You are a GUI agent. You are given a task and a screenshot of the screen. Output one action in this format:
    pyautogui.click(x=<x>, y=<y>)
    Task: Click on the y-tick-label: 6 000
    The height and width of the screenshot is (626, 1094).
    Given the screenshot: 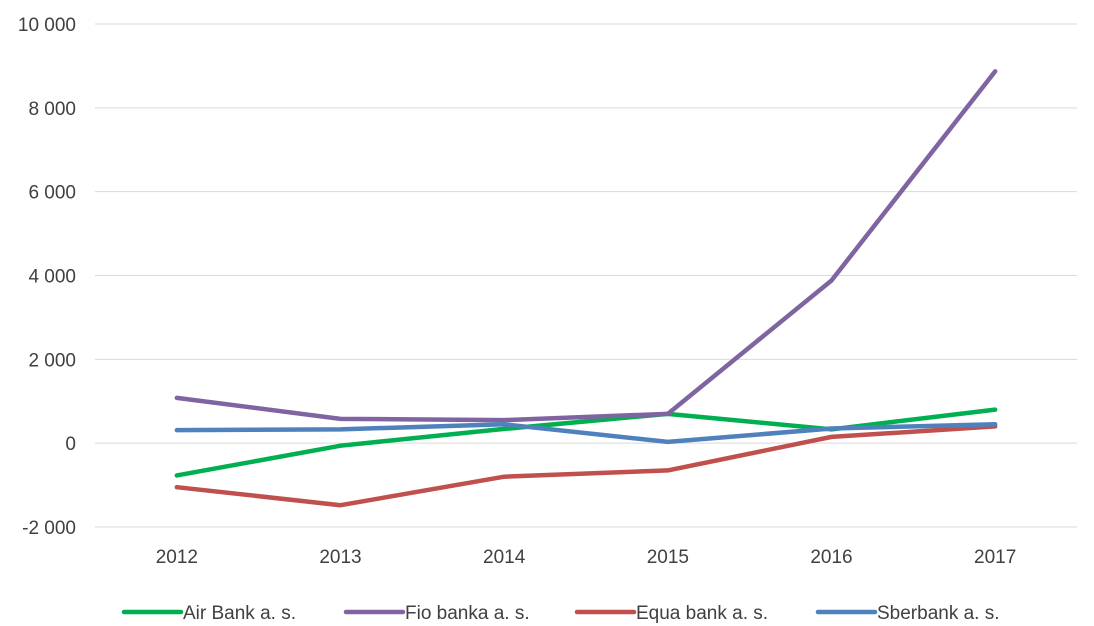 What is the action you would take?
    pyautogui.click(x=52, y=193)
    